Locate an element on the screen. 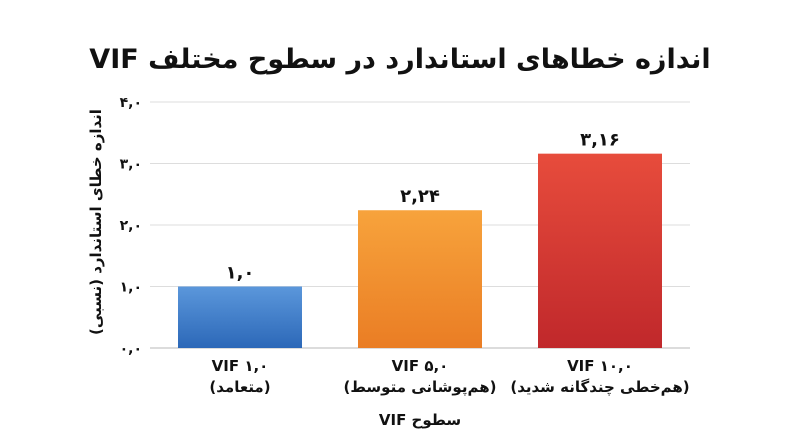  x-category-sublabel: (متعامد) is located at coordinates (239, 387).